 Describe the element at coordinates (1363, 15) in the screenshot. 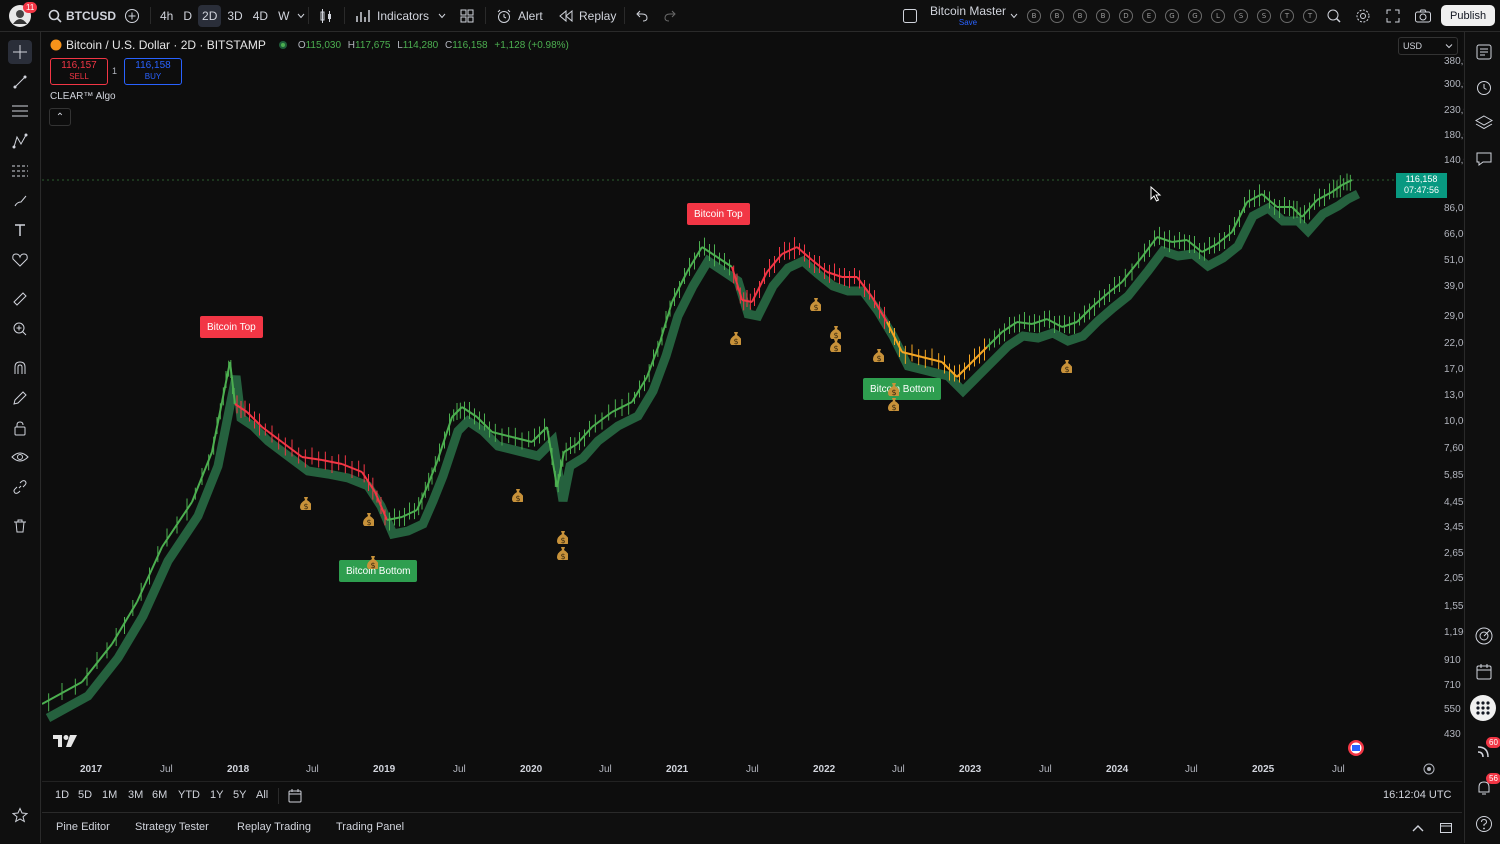

I see `settings-button` at that location.